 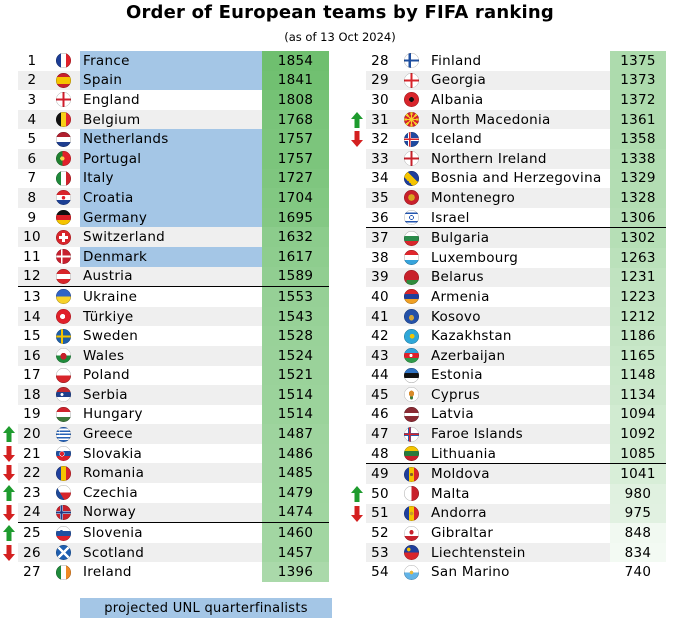 I want to click on team-name-cell: Scotland, so click(x=114, y=552).